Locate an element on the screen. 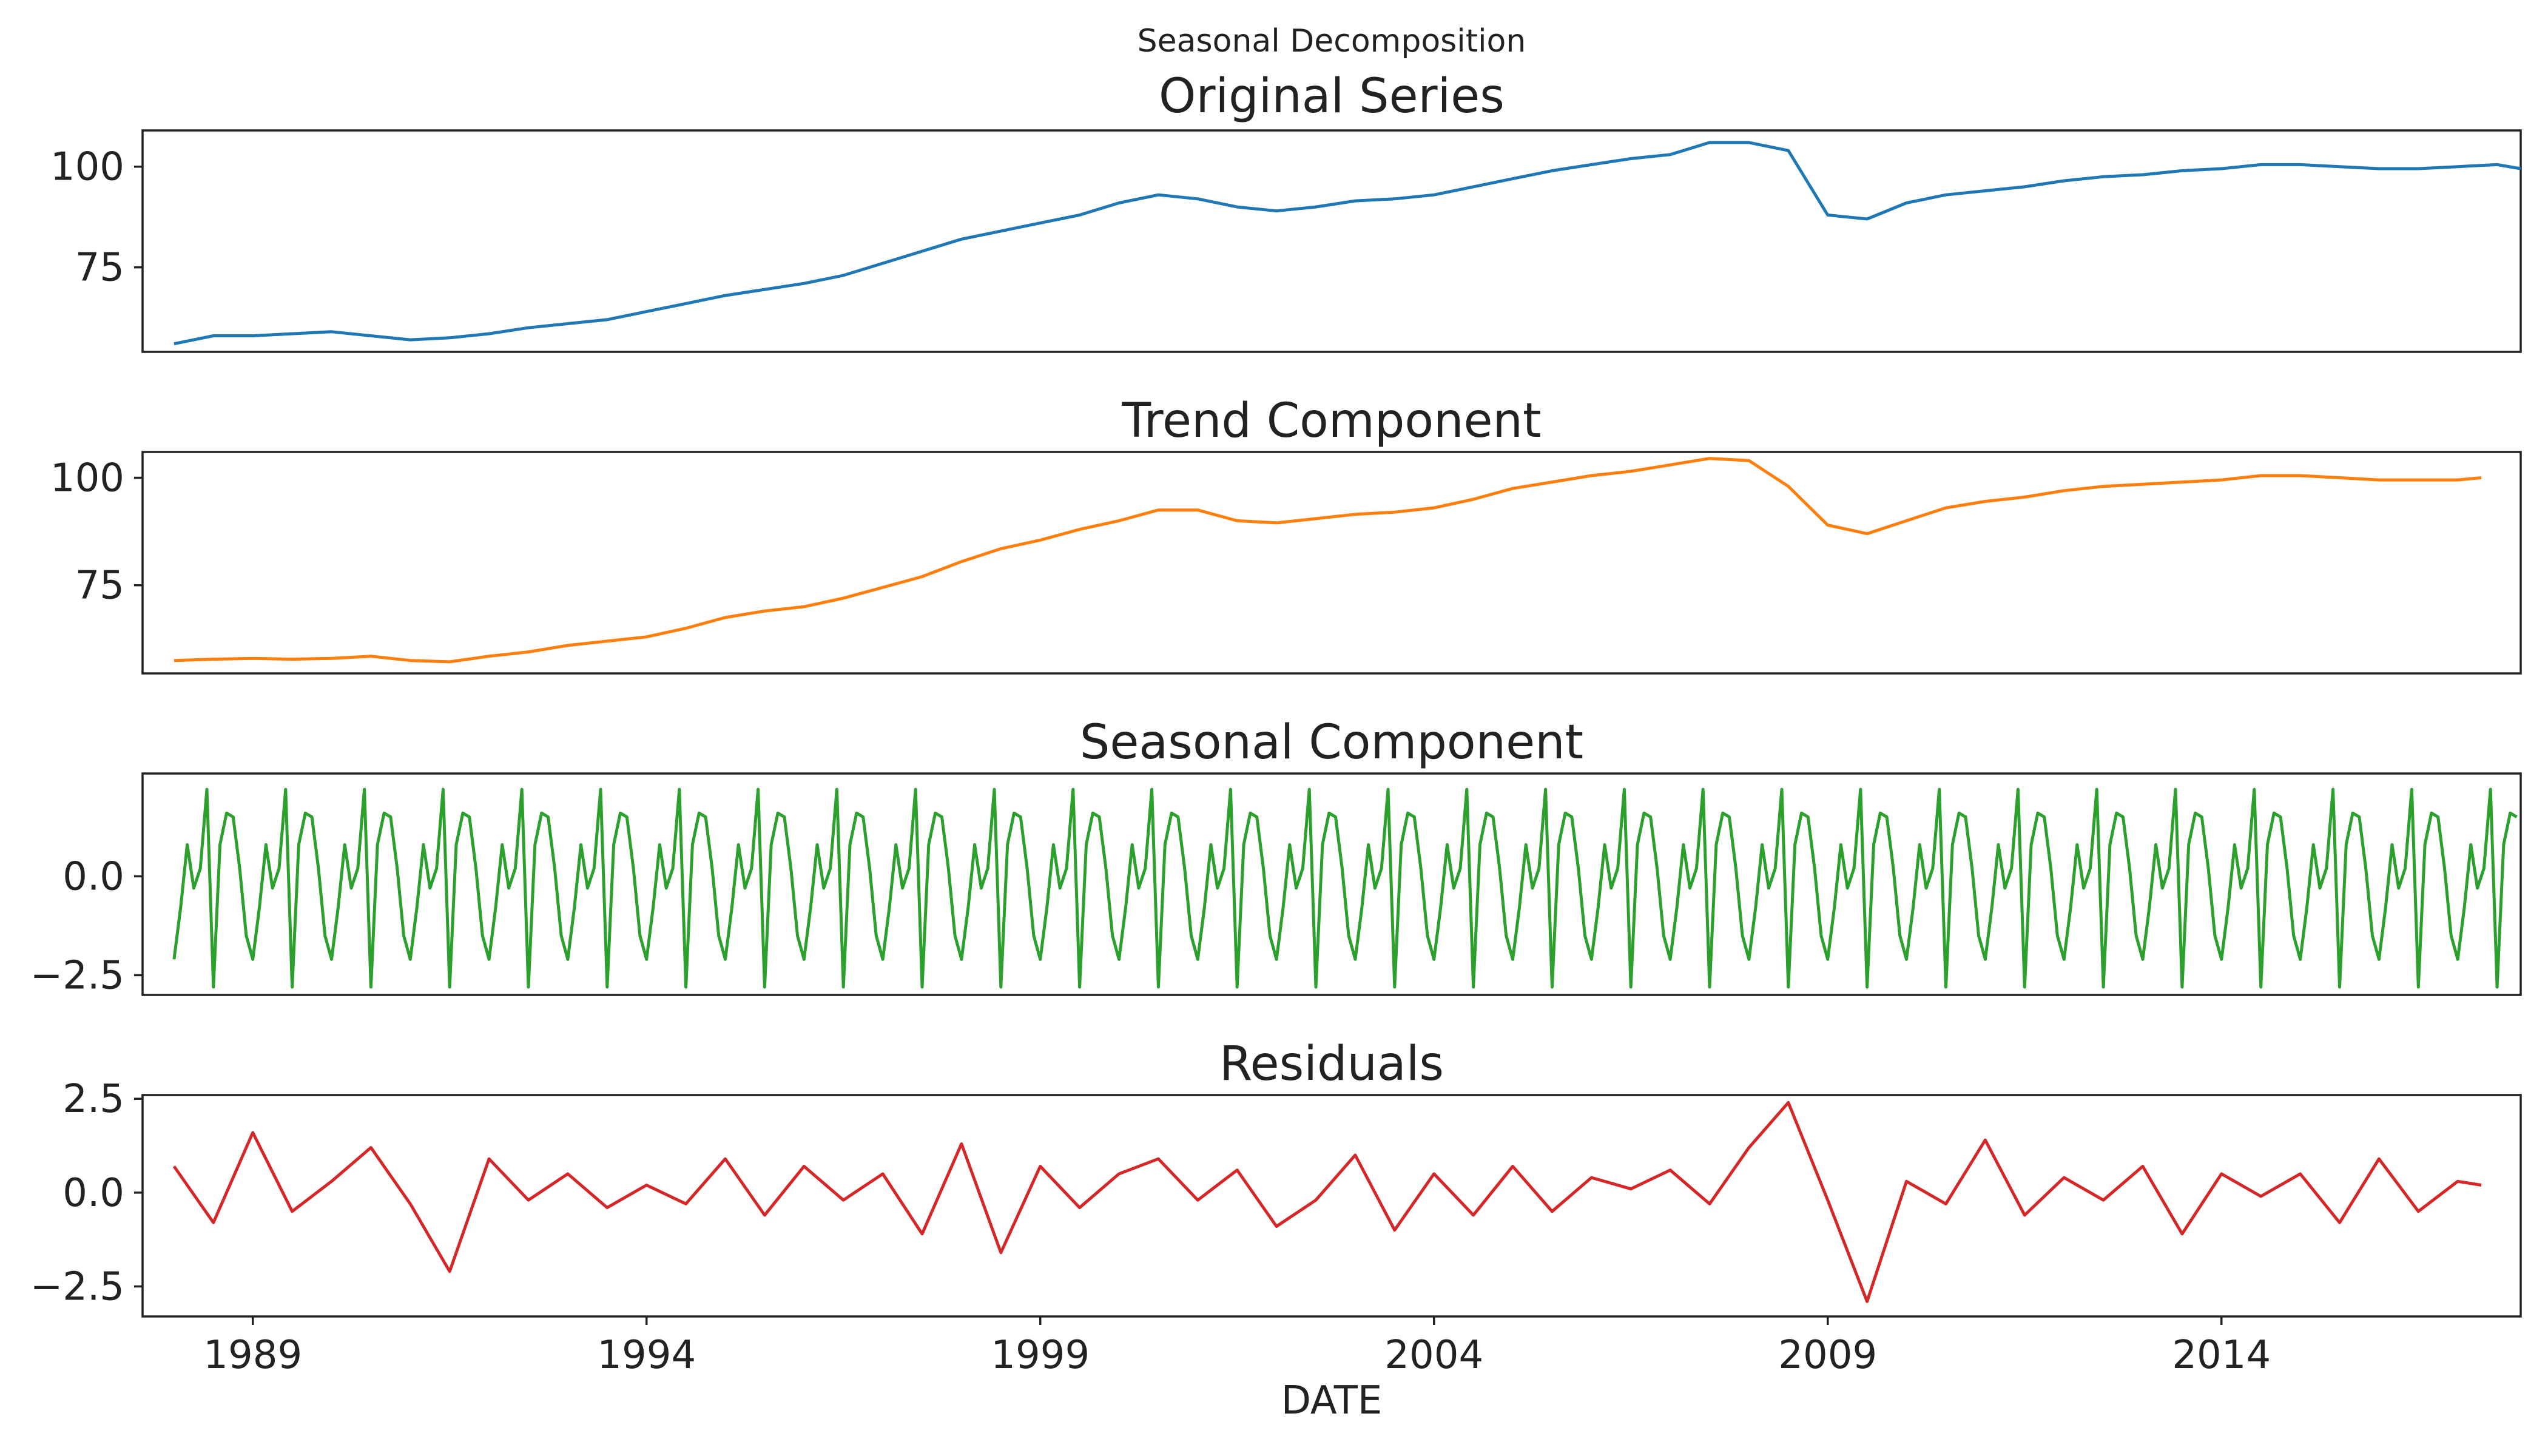  original-series-axes-frame is located at coordinates (1331, 241).